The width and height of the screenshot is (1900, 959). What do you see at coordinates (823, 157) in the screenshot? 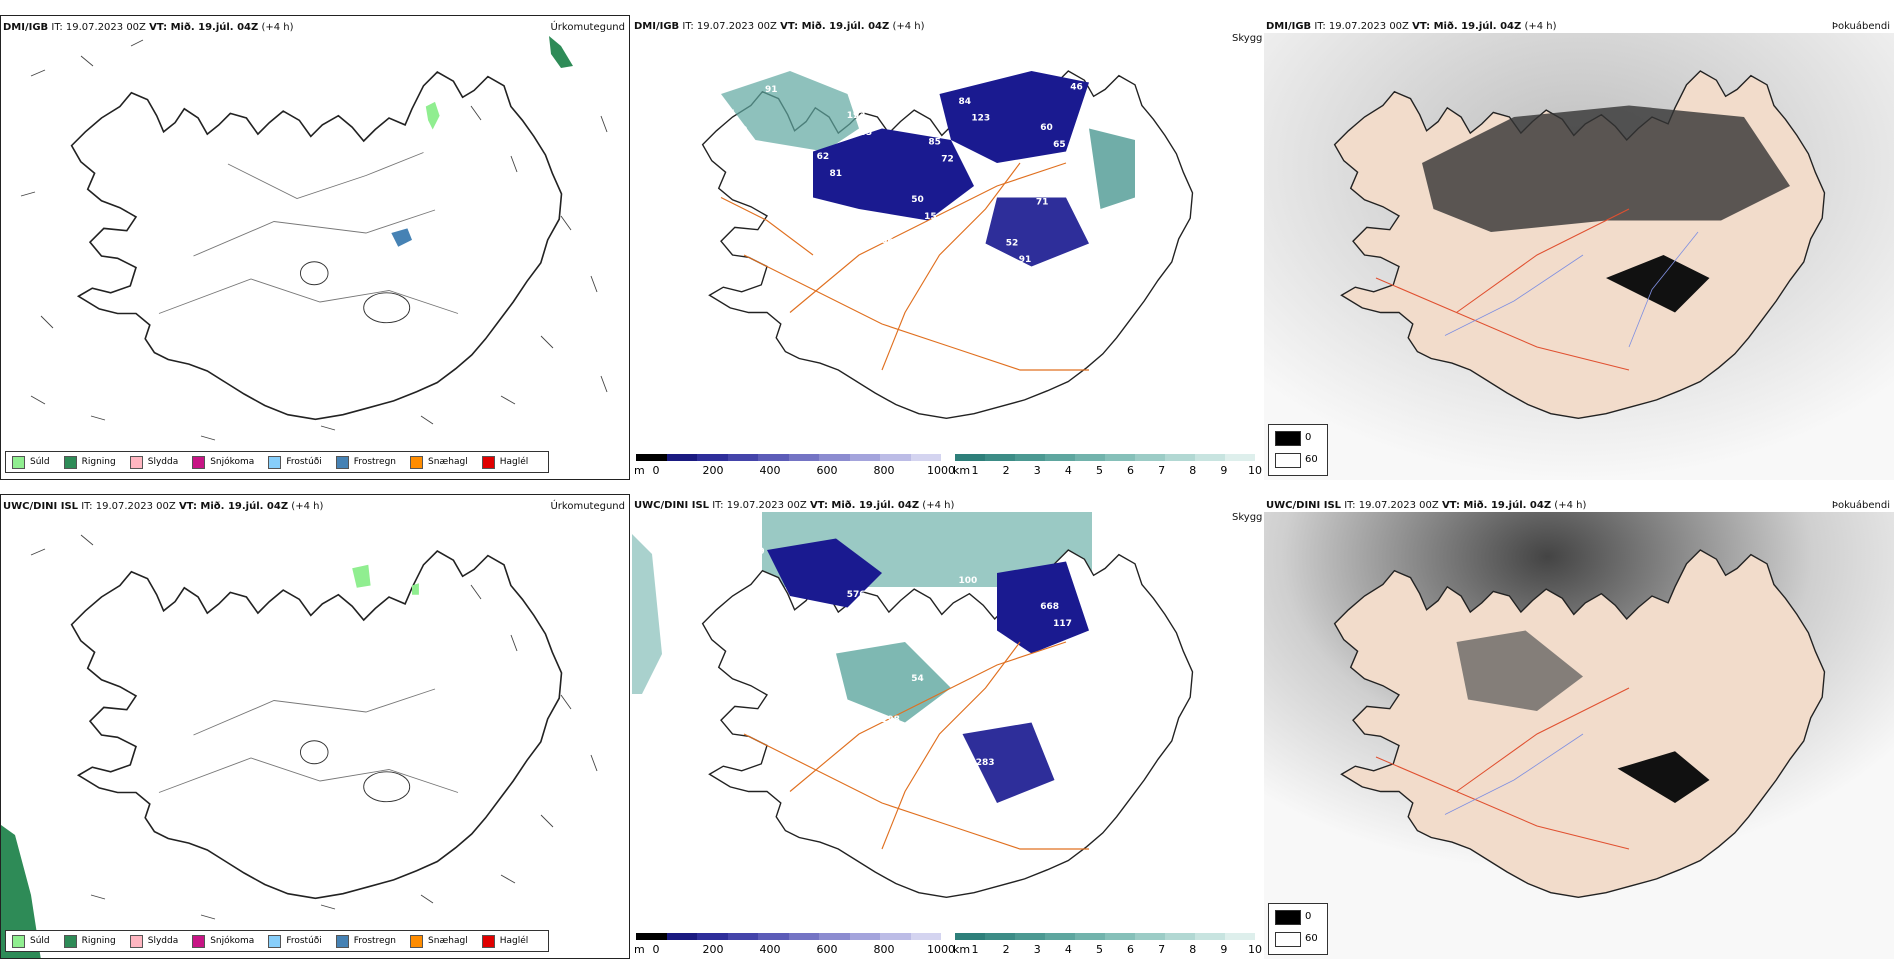
I see `visibility-value-label: 62` at bounding box center [823, 157].